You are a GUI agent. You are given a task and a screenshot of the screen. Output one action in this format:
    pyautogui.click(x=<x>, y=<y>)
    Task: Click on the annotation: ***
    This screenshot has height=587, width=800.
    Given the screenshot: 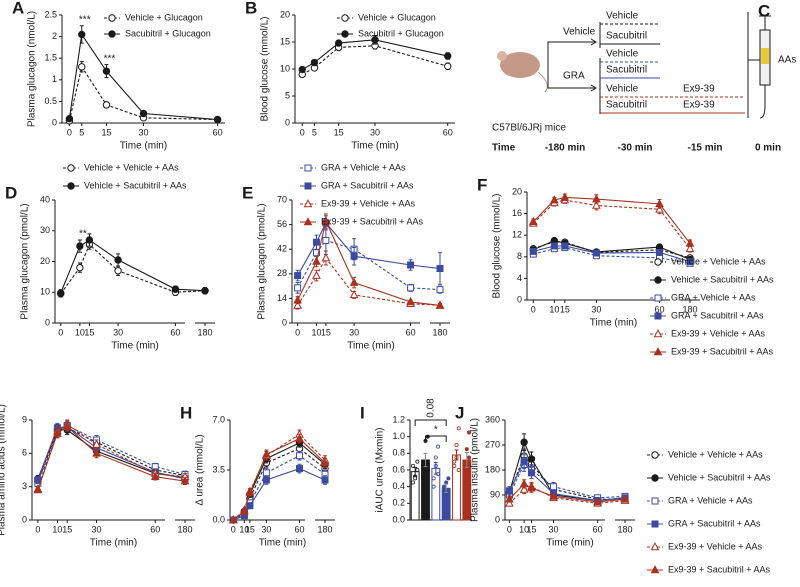 What is the action you would take?
    pyautogui.click(x=85, y=19)
    